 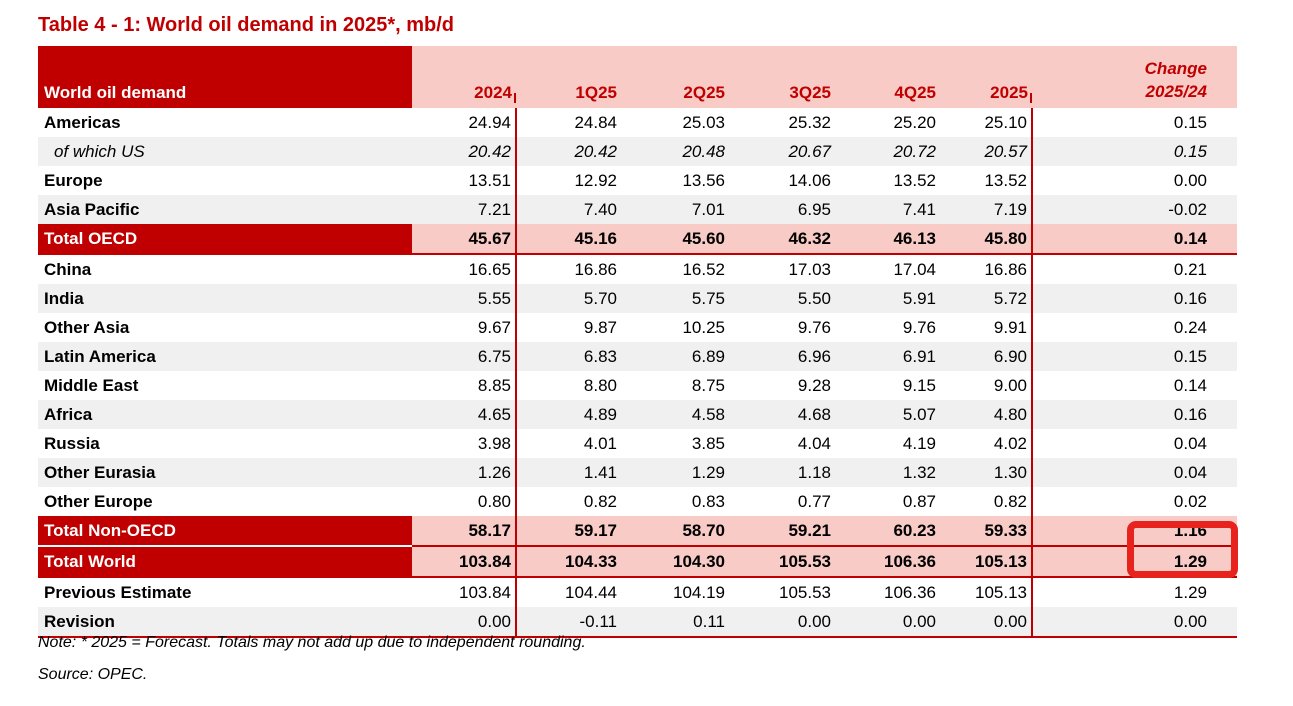 What do you see at coordinates (675, 209) in the screenshot?
I see `cell-value: 7.01` at bounding box center [675, 209].